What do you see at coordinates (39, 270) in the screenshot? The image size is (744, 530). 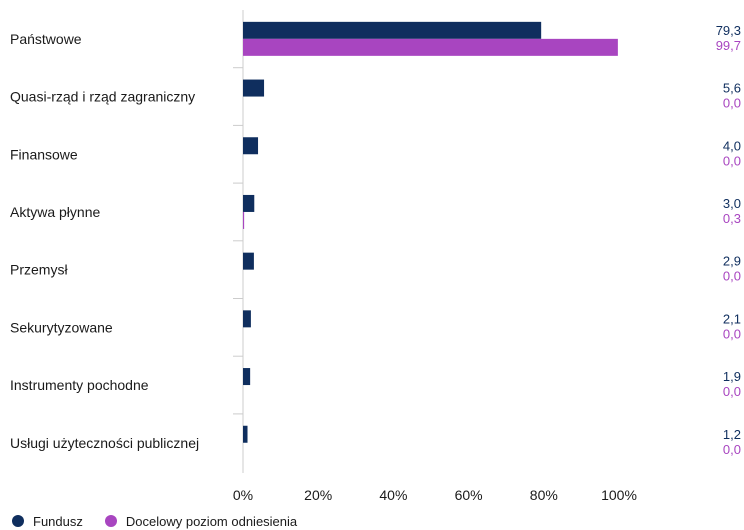 I see `category-label: Przemysł` at bounding box center [39, 270].